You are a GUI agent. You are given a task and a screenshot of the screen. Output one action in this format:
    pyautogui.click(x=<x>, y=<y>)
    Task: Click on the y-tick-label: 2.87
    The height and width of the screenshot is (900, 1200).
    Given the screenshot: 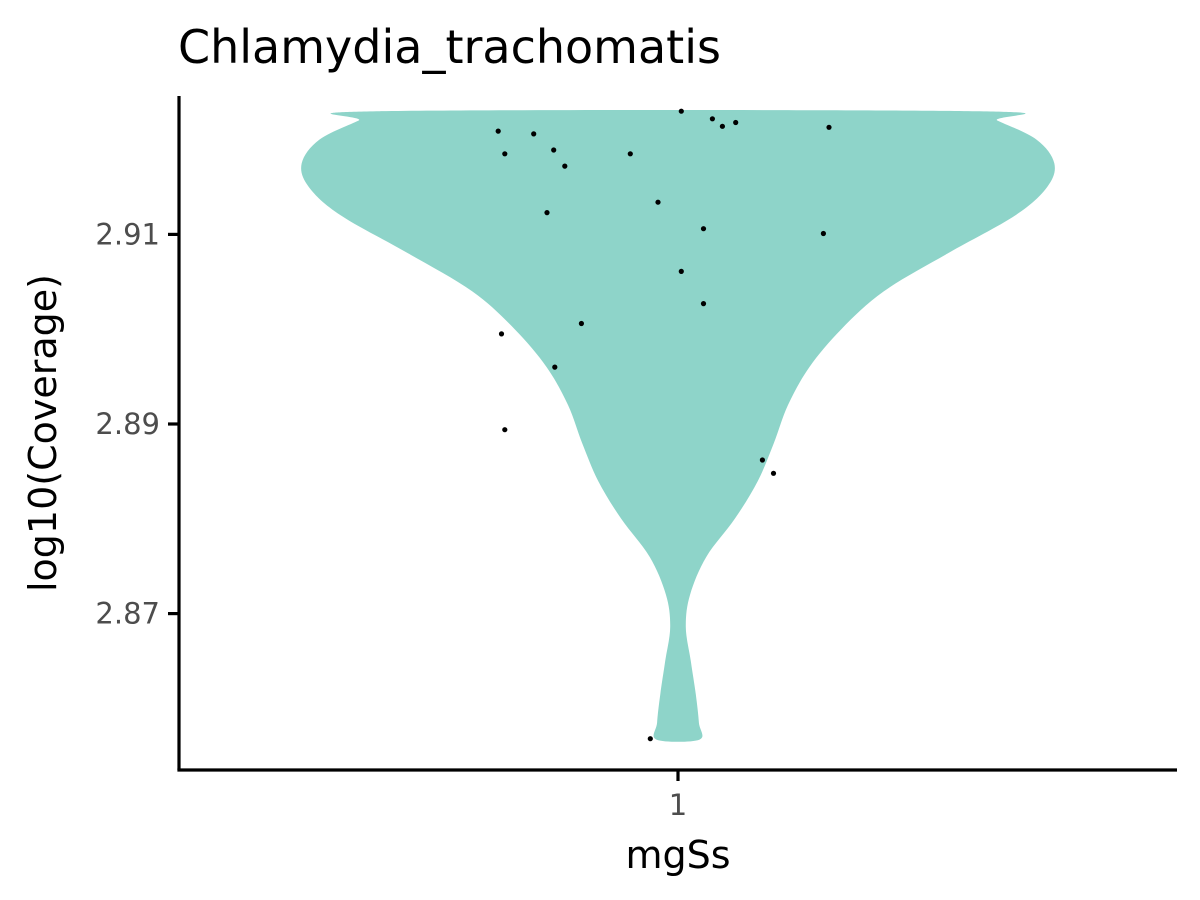 What is the action you would take?
    pyautogui.click(x=127, y=614)
    